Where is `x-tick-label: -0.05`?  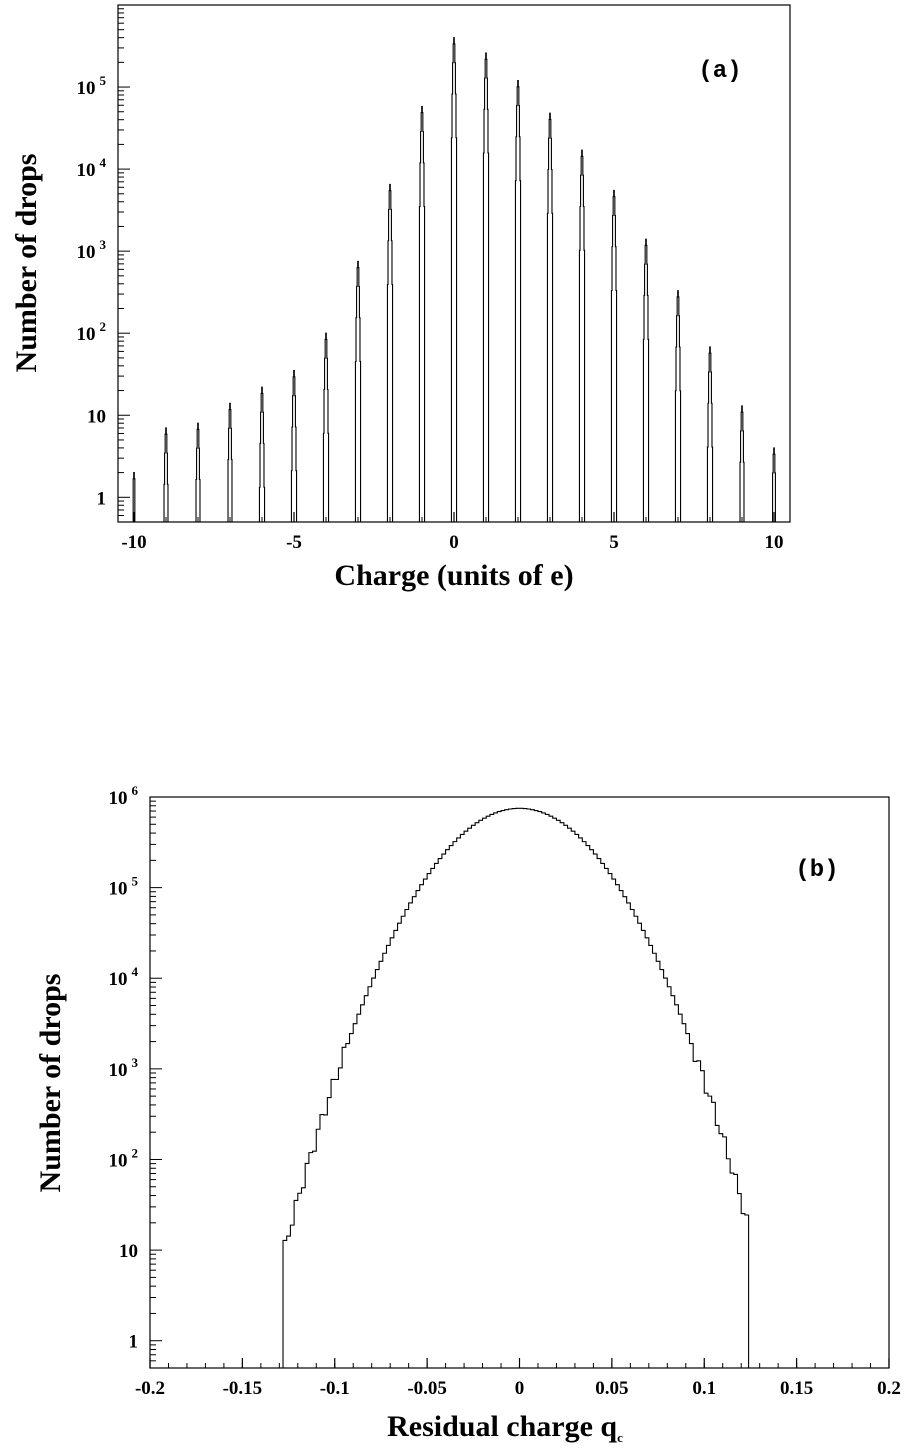 x-tick-label: -0.05 is located at coordinates (427, 1388).